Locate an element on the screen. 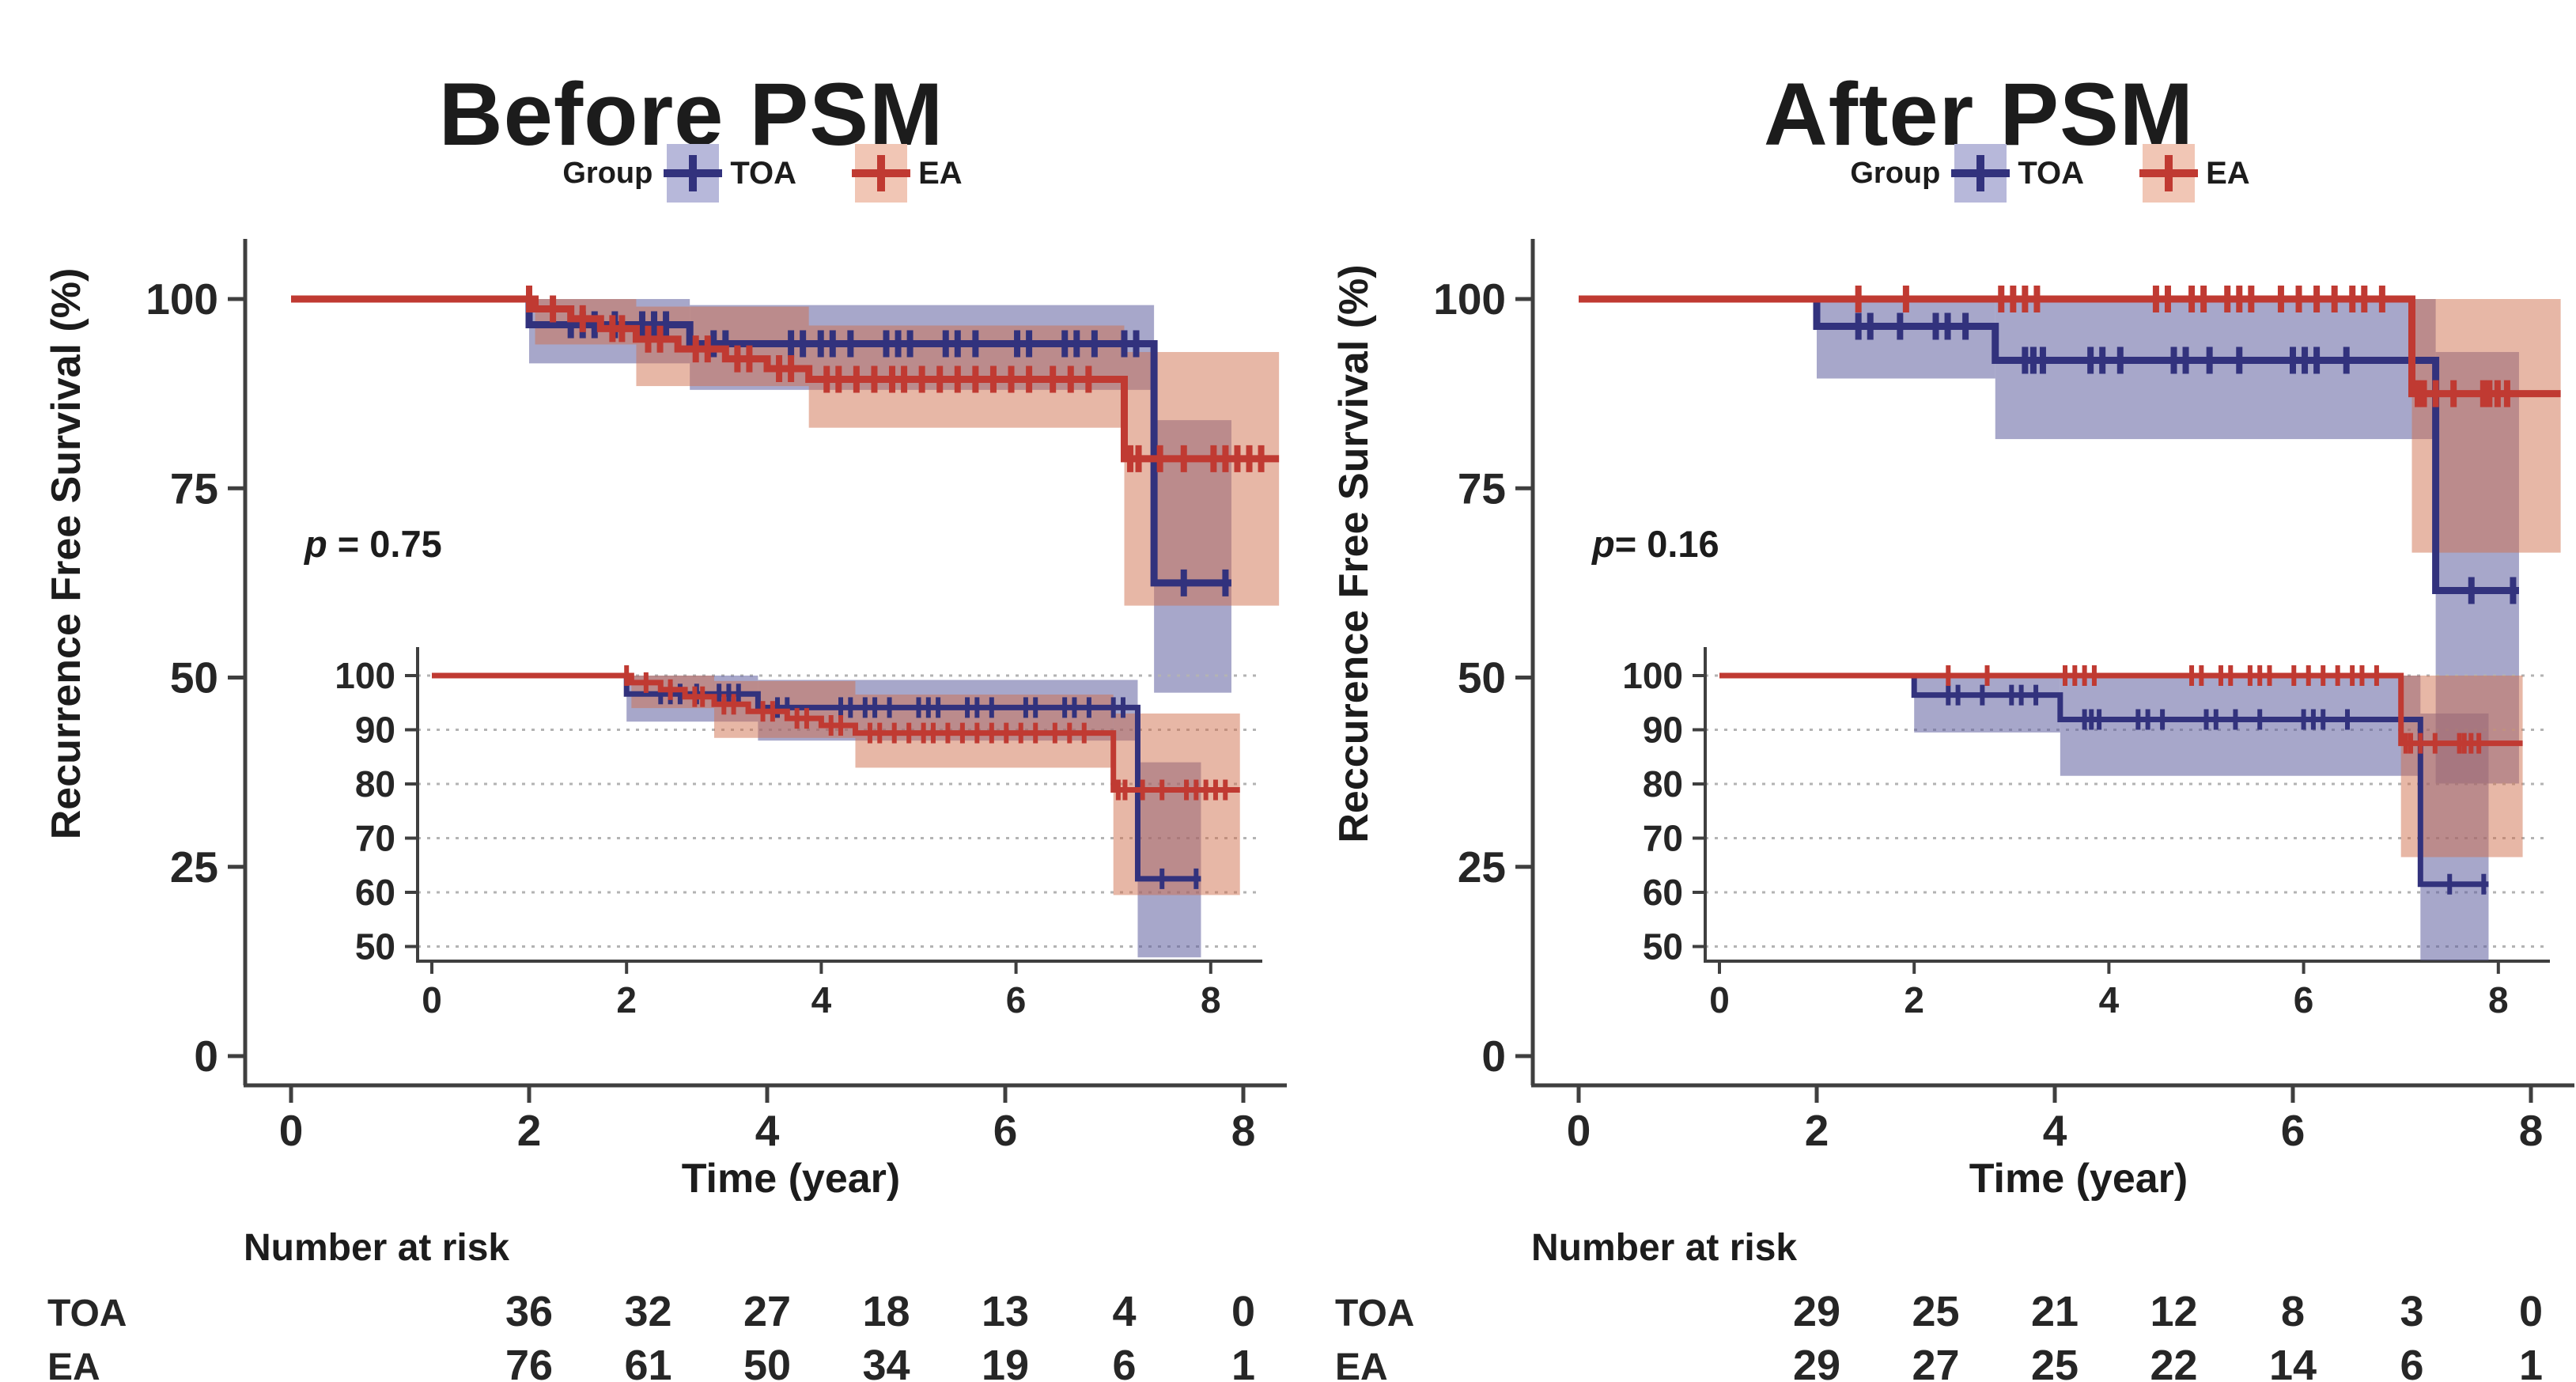 The width and height of the screenshot is (2576, 1382). p-value-annotation: p= 0.16 is located at coordinates (1656, 544).